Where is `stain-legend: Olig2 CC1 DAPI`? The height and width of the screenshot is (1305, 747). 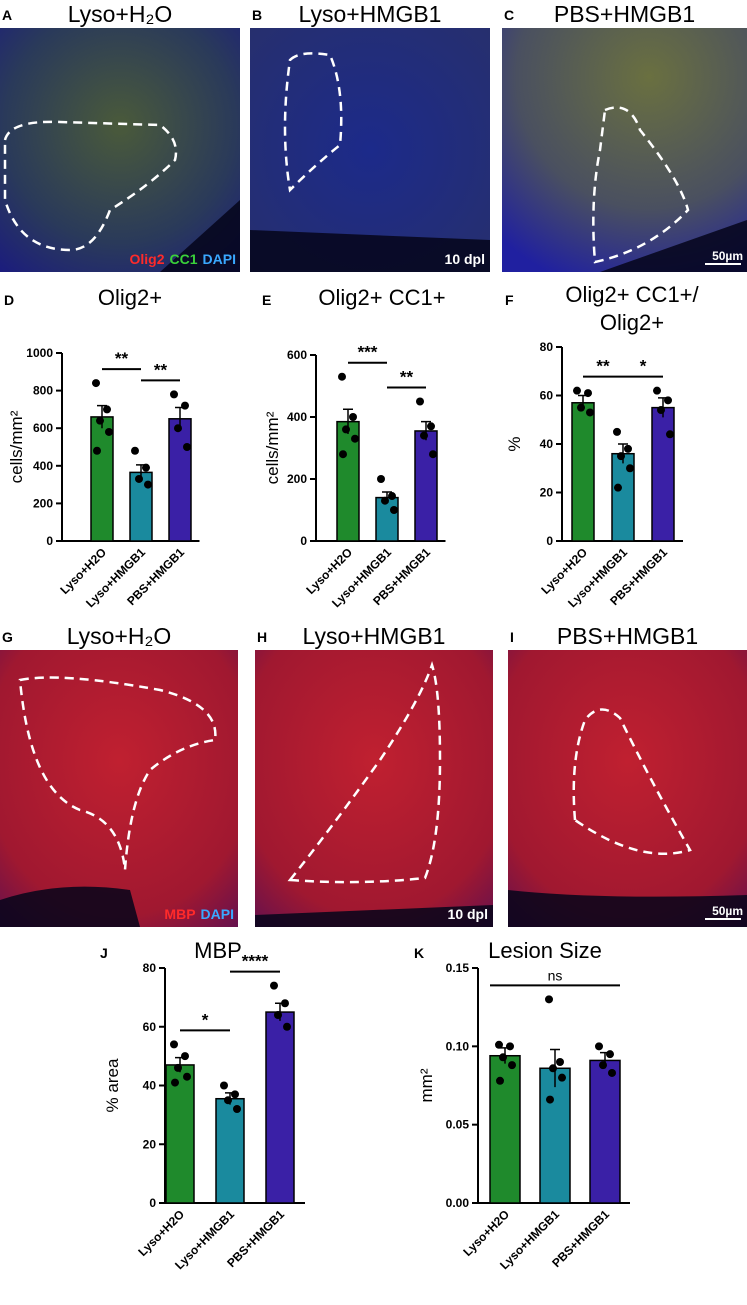 stain-legend: Olig2 CC1 DAPI is located at coordinates (183, 259).